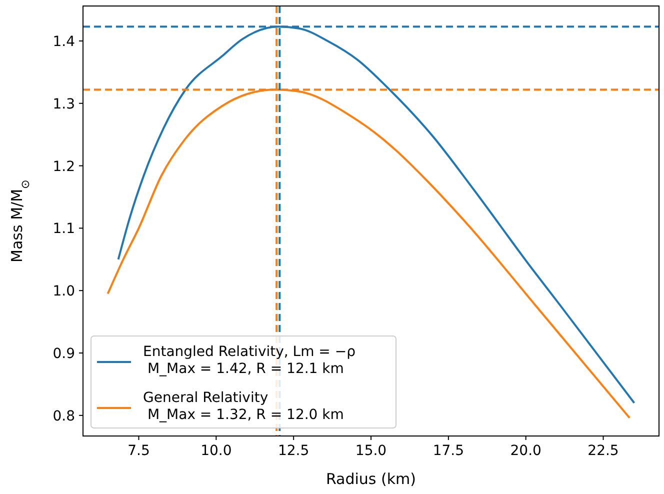  I want to click on x-tick-label: 17.5, so click(448, 451).